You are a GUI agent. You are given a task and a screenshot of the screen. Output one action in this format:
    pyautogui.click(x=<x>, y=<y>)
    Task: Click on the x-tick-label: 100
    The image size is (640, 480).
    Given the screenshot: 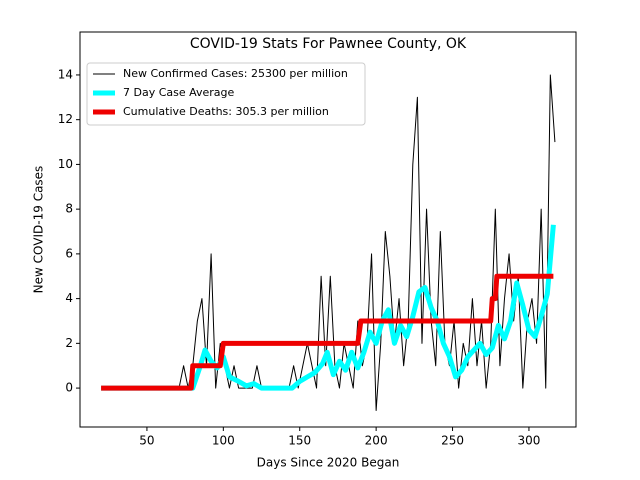 What is the action you would take?
    pyautogui.click(x=223, y=441)
    